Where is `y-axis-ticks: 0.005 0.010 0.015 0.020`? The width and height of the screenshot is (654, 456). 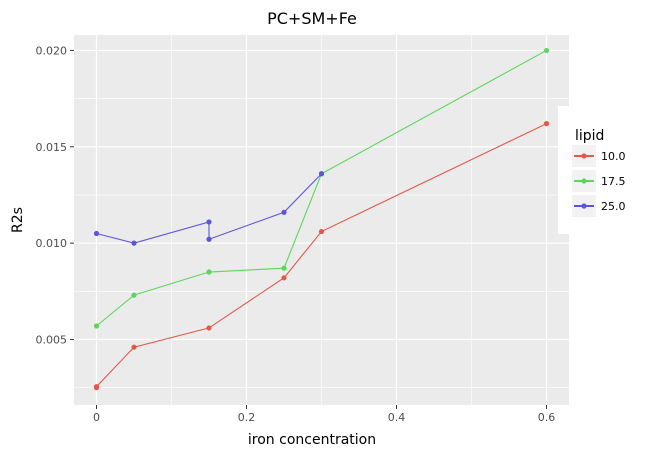 y-axis-ticks: 0.005 0.010 0.015 0.020 is located at coordinates (55, 195).